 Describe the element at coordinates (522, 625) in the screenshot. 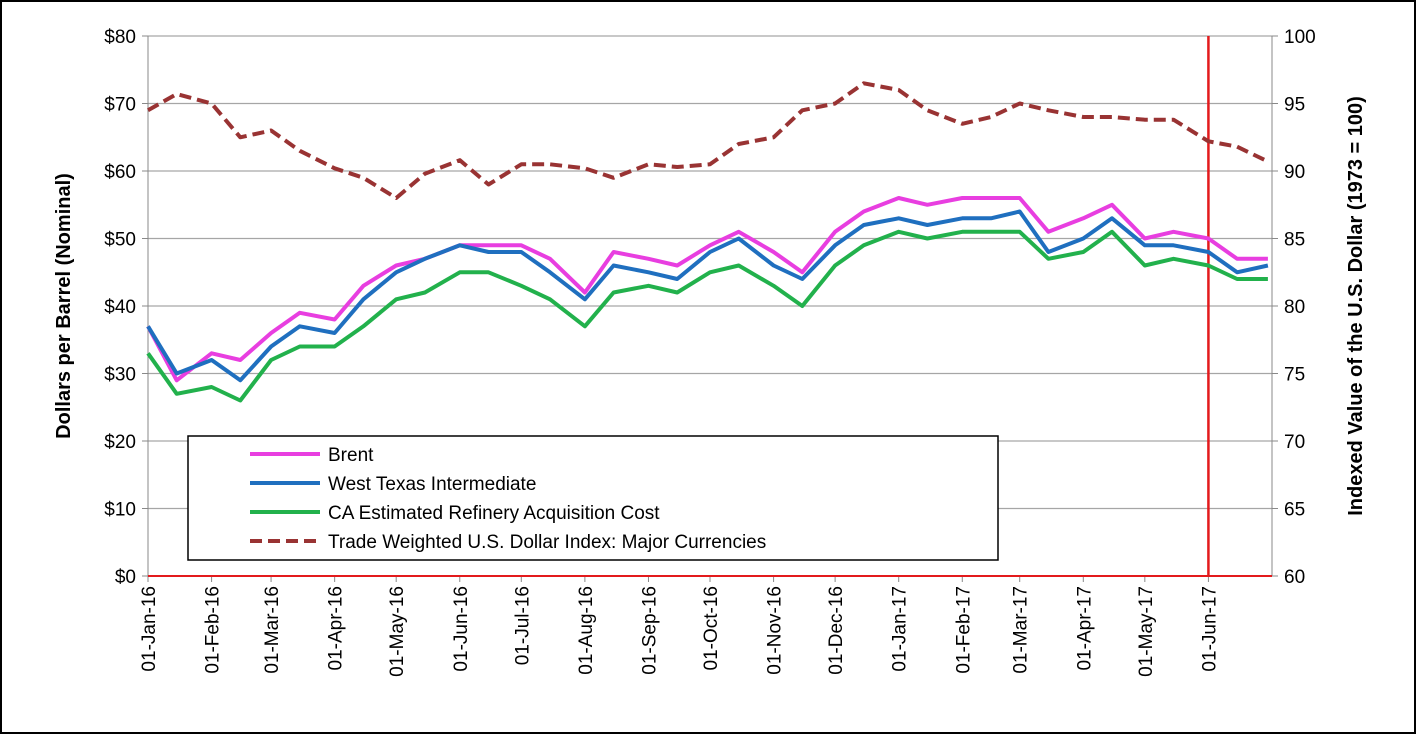

I see `x-tick-label: 01-Jul-16` at that location.